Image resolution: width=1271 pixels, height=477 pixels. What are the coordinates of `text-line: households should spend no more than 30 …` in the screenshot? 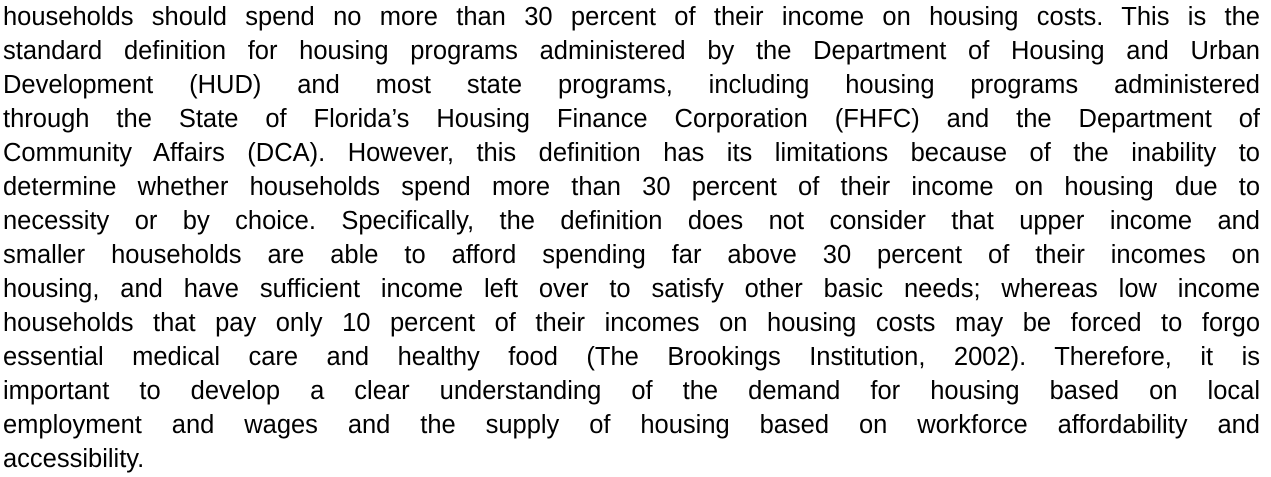 It's located at (631, 17).